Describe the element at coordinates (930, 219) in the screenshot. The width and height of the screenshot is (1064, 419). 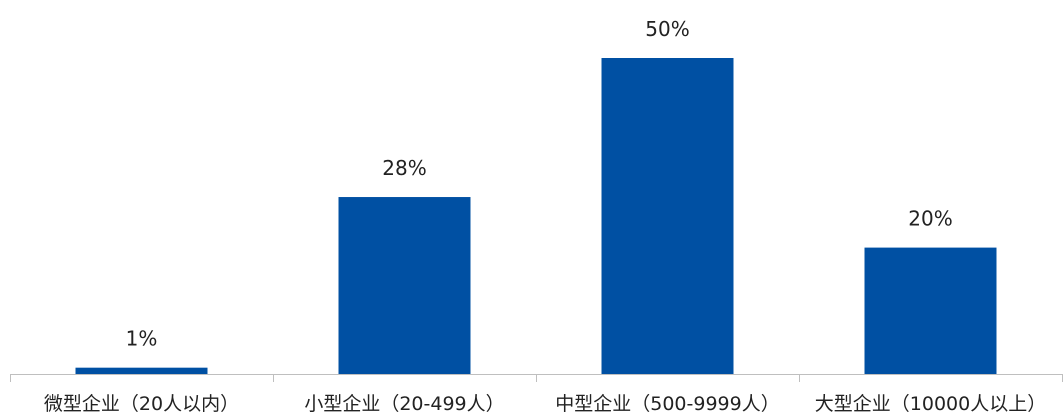
I see `data-label-3: 20%` at that location.